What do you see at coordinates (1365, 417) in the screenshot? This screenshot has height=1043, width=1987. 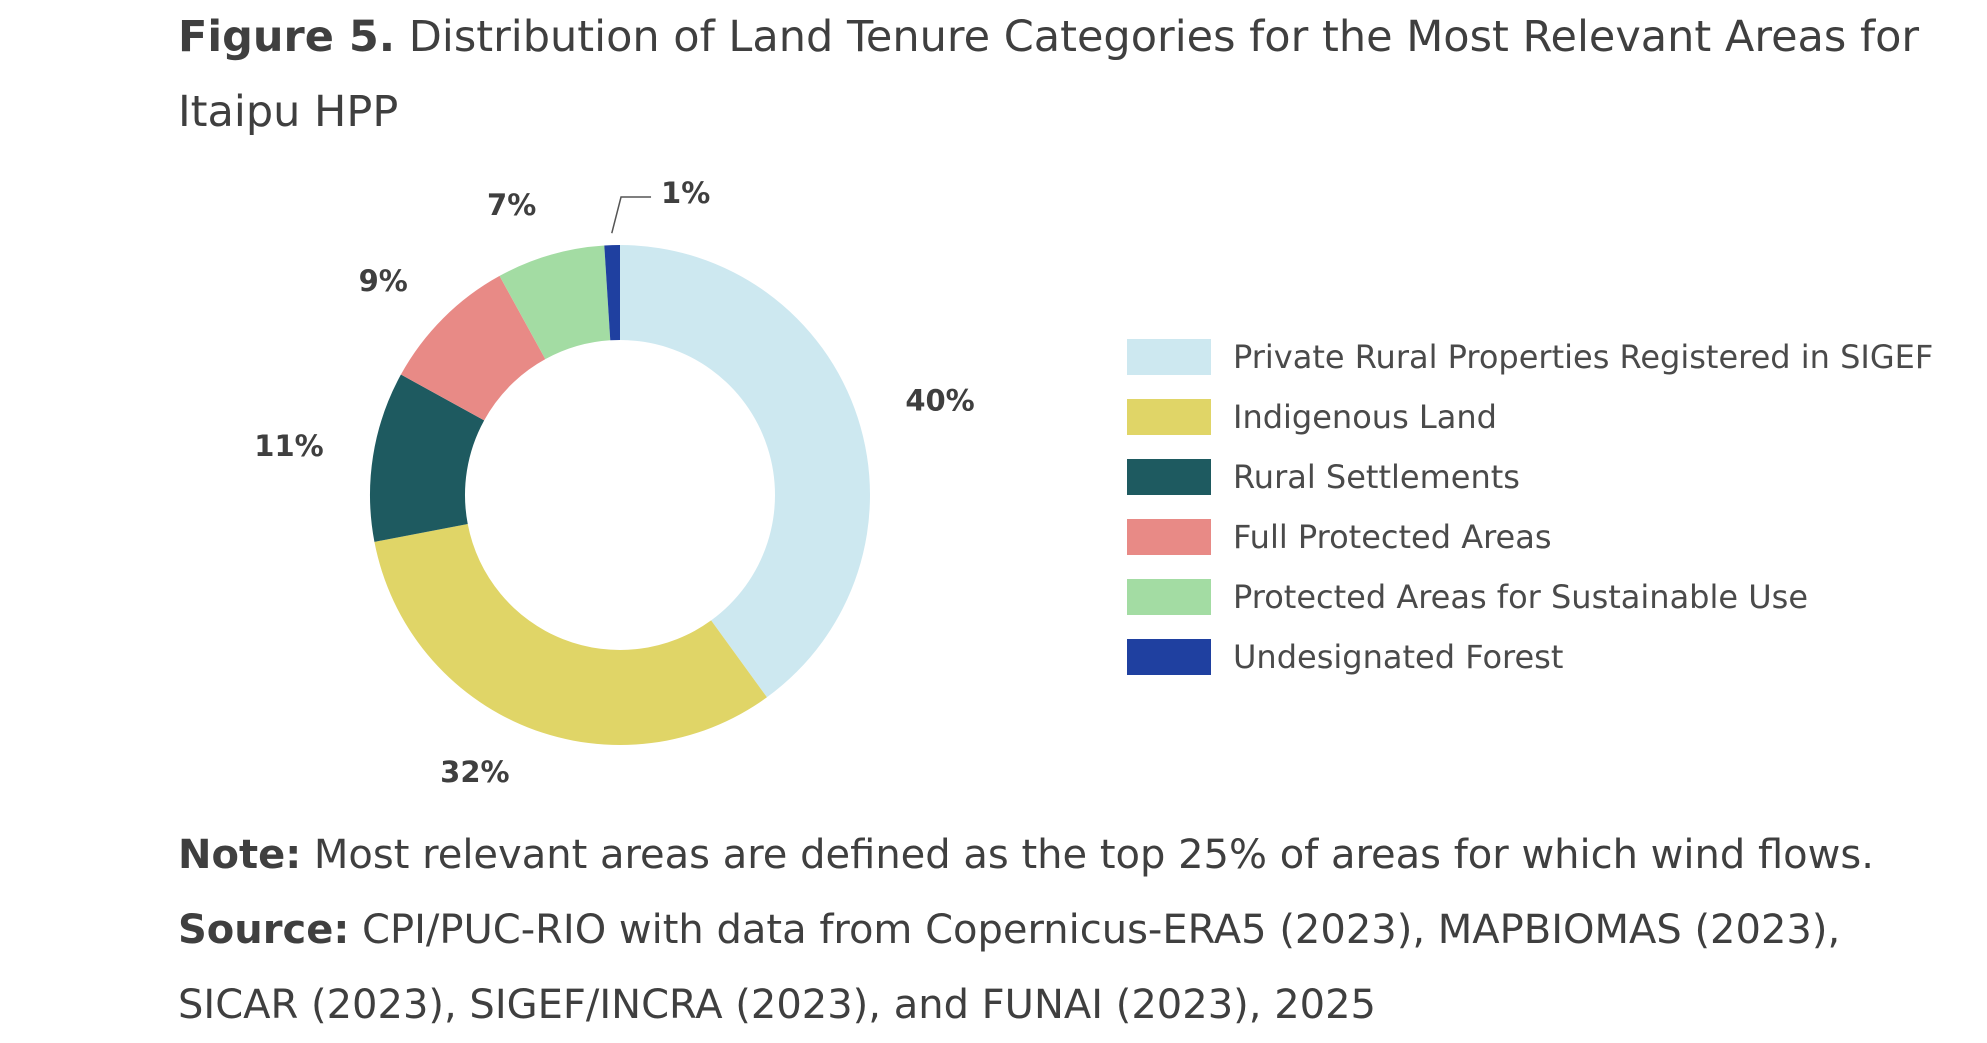 I see `legend-label: Indigenous Land` at bounding box center [1365, 417].